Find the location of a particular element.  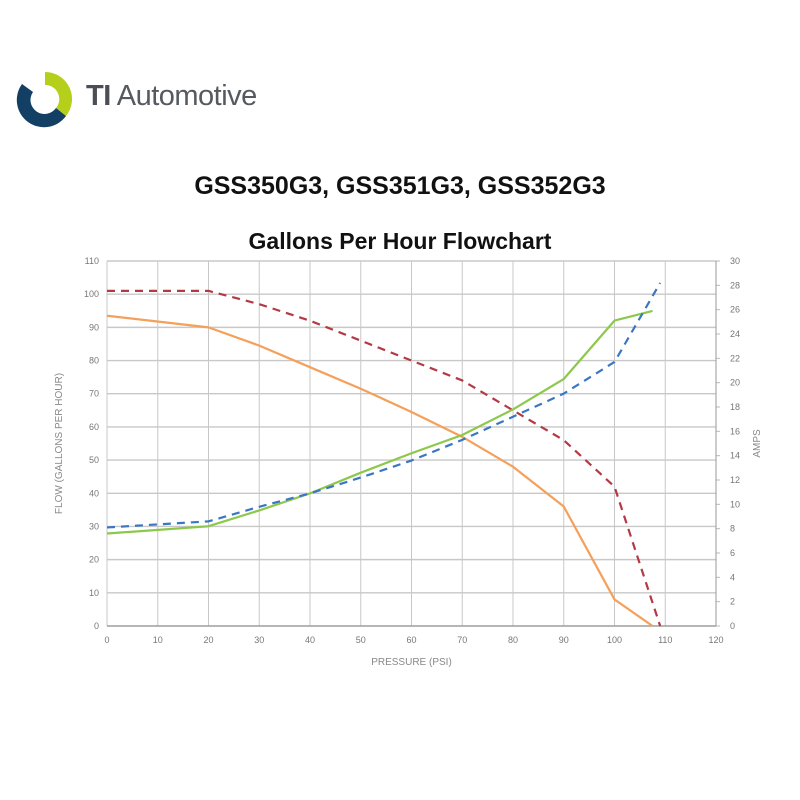

x-tick-label: 90 is located at coordinates (564, 640).